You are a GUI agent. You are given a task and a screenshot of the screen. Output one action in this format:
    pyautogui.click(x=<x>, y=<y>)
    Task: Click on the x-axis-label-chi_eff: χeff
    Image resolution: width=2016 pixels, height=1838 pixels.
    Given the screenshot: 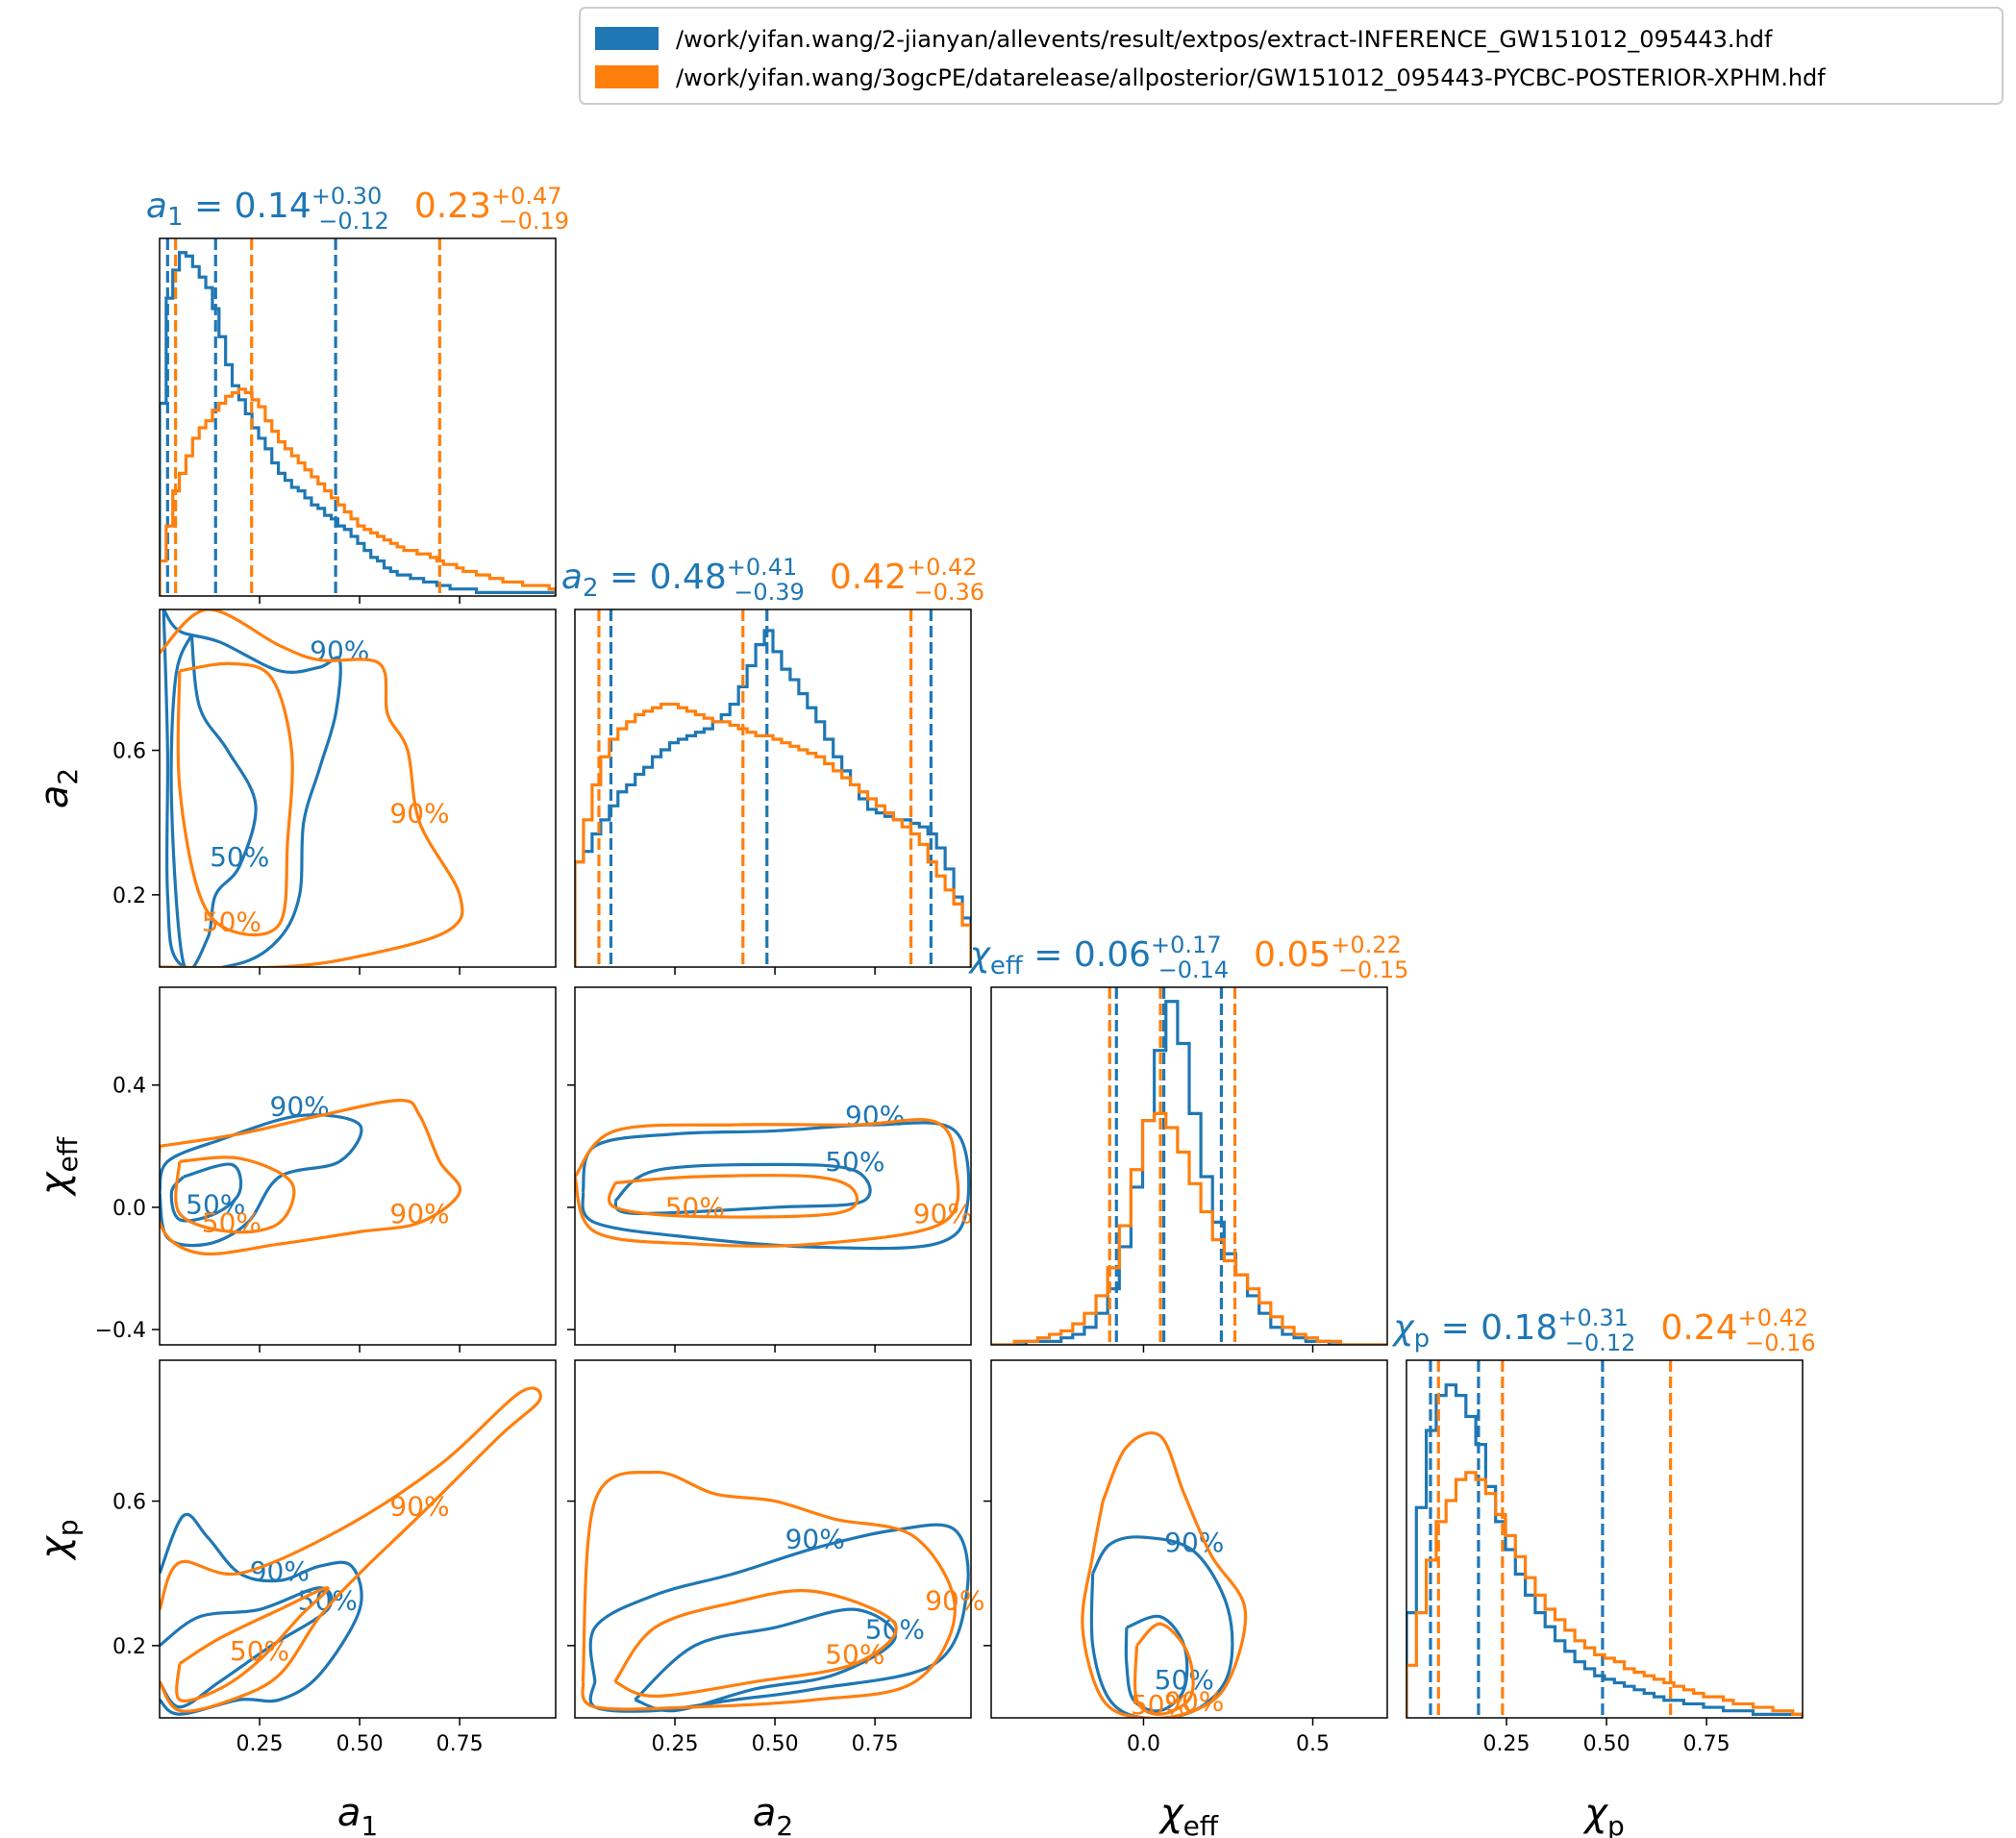 What is the action you would take?
    pyautogui.click(x=1188, y=1814)
    